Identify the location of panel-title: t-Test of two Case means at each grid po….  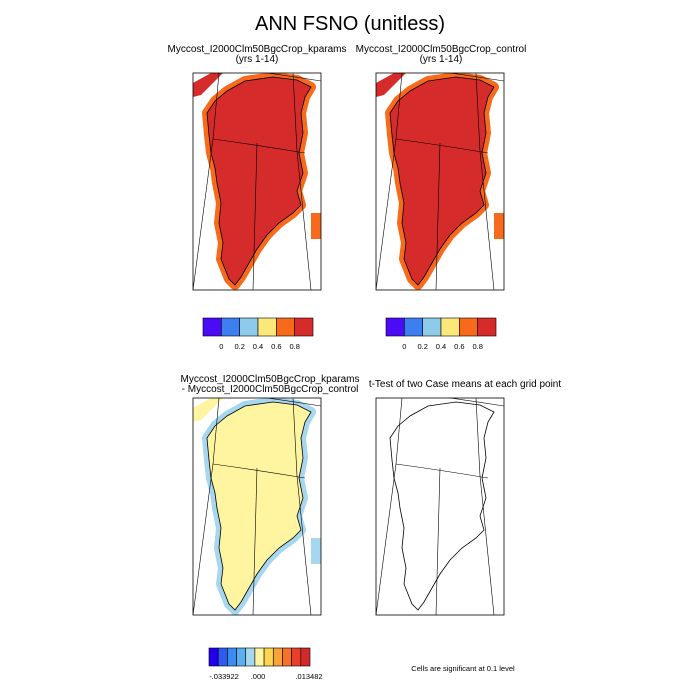
(465, 384).